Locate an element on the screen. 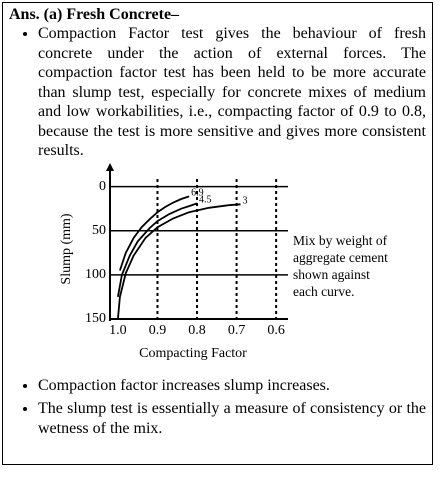  curve-label: 6.9 is located at coordinates (197, 192).